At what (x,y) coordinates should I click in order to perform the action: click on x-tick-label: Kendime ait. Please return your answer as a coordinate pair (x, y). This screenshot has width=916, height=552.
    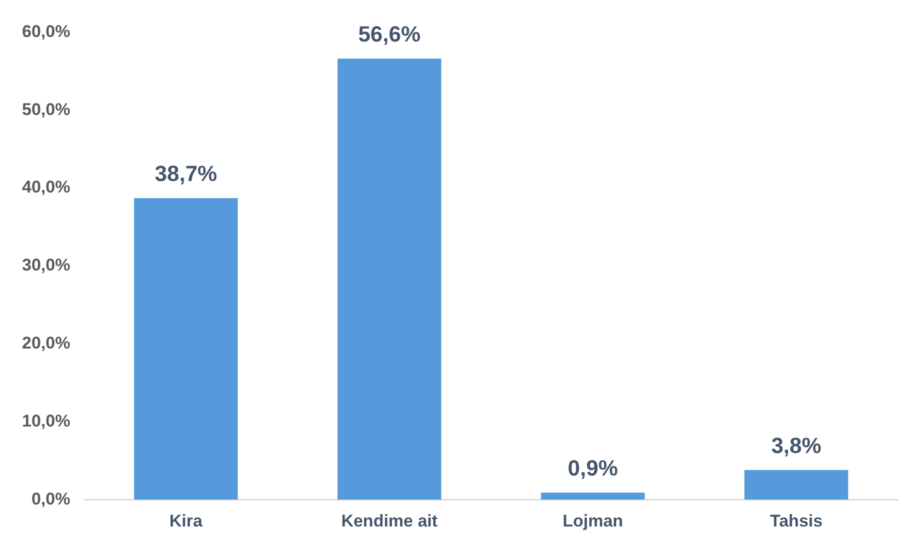
    Looking at the image, I should click on (389, 520).